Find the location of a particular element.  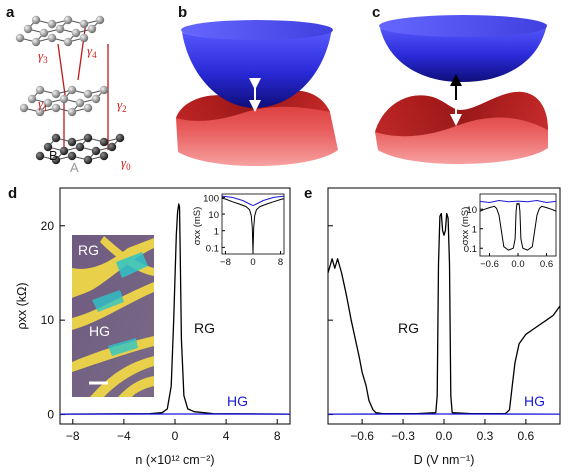

trilayer-lattice-diagram is located at coordinates (70, 90).